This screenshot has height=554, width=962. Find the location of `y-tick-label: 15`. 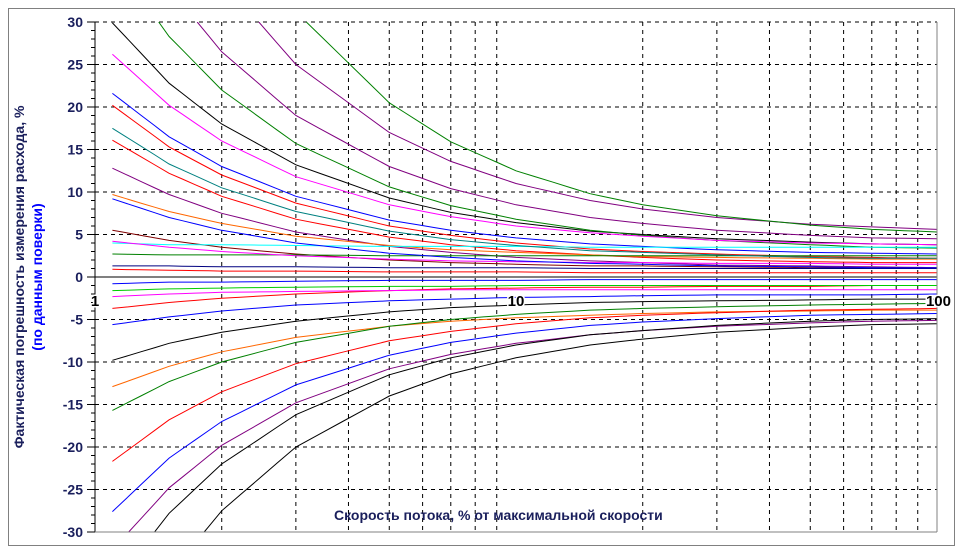

y-tick-label: 15 is located at coordinates (75, 150).